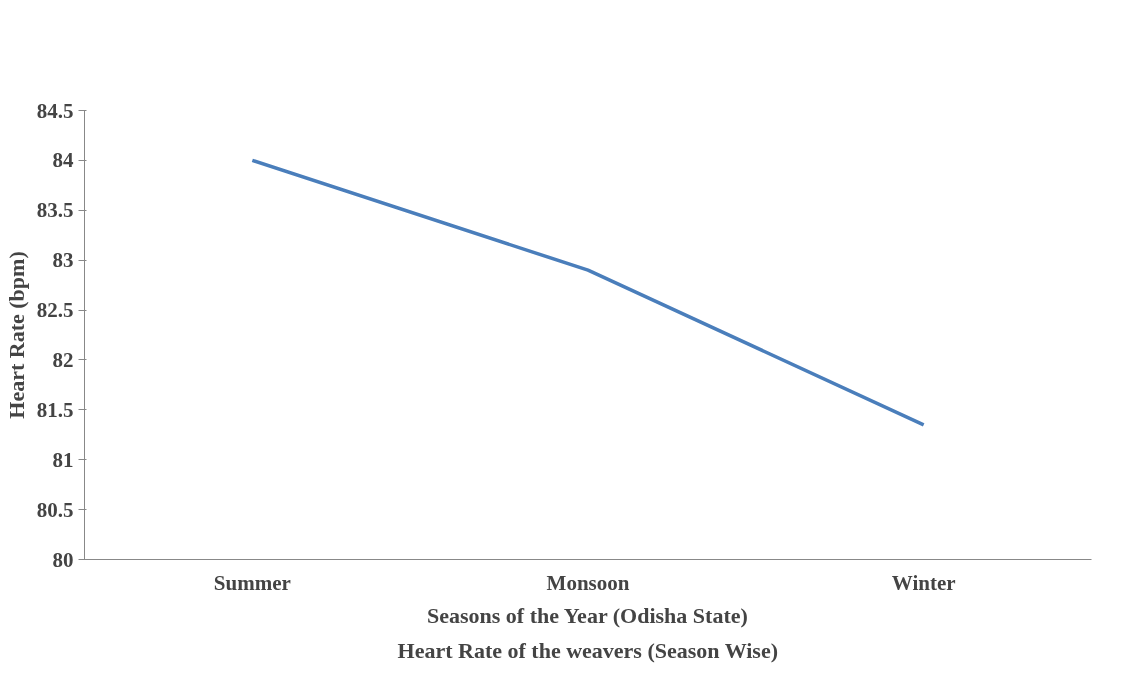  What do you see at coordinates (63, 559) in the screenshot?
I see `y-tick-label: 80` at bounding box center [63, 559].